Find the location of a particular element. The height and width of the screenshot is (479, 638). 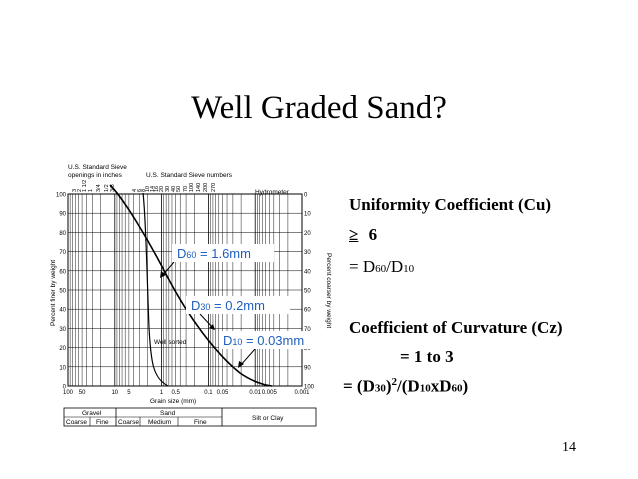

d30-annotation: D30 = 0.2mm is located at coordinates (228, 305).